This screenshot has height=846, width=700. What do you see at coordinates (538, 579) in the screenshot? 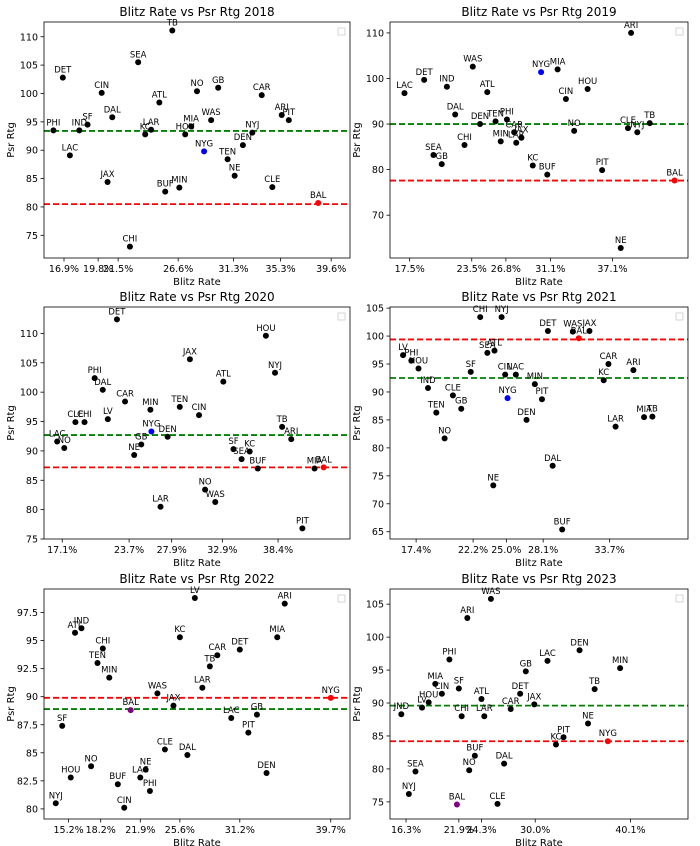
I see `chart-title: Blitz Rate vs Psr Rtg 2023` at bounding box center [538, 579].